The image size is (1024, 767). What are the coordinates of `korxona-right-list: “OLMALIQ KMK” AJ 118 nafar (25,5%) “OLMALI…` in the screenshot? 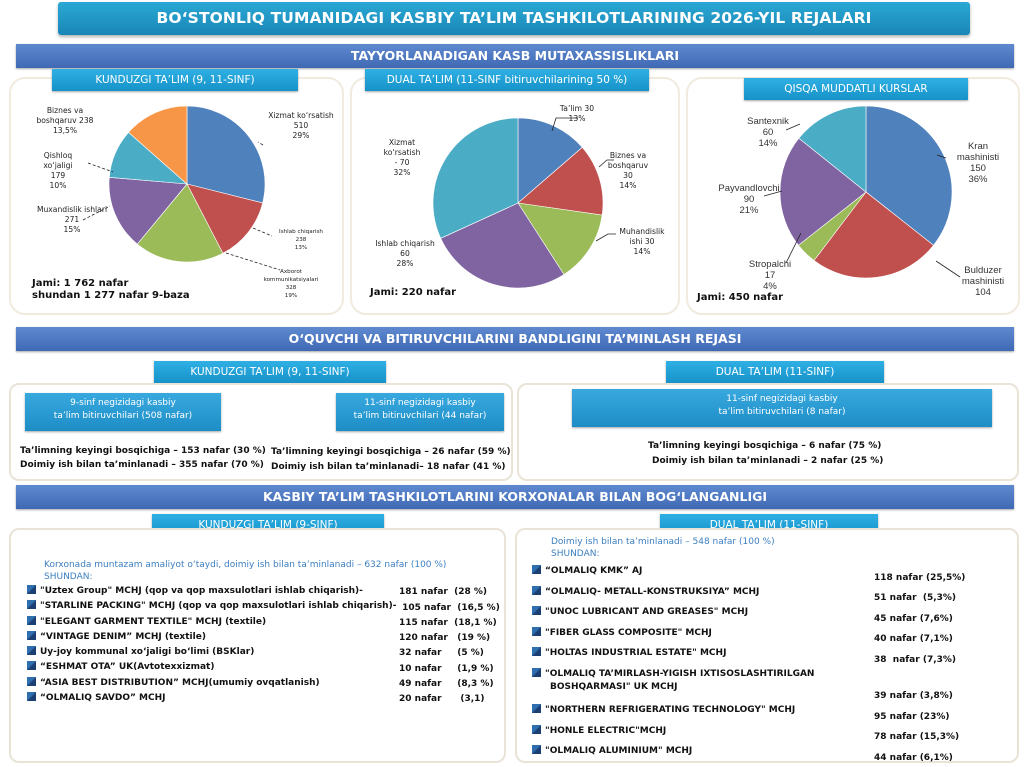 It's located at (770, 664).